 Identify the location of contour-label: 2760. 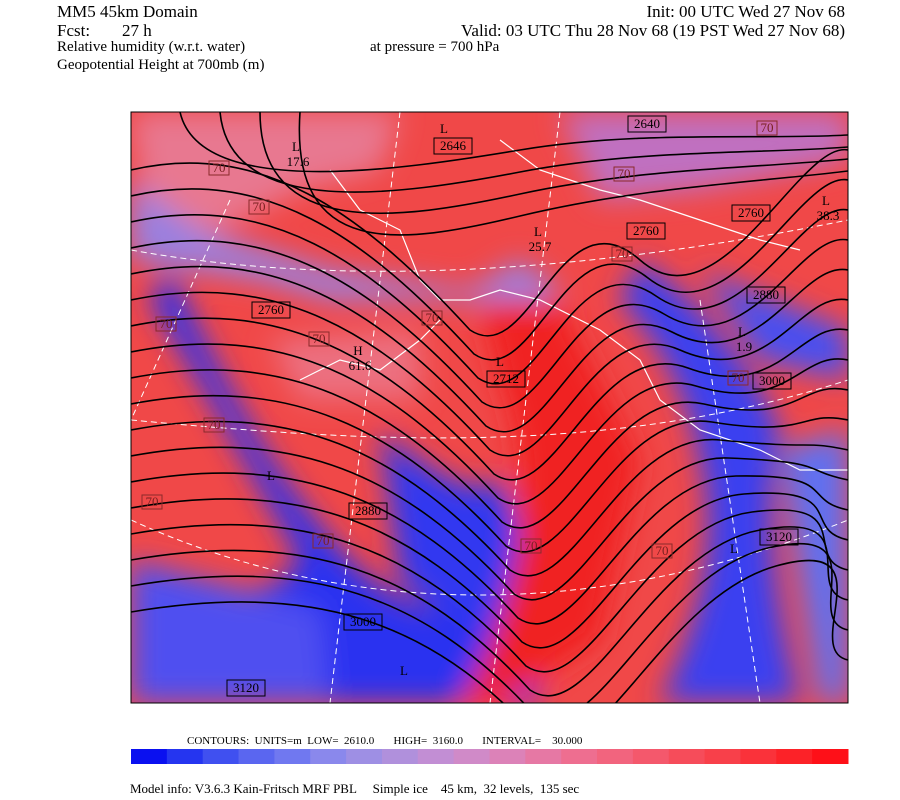
(271, 309).